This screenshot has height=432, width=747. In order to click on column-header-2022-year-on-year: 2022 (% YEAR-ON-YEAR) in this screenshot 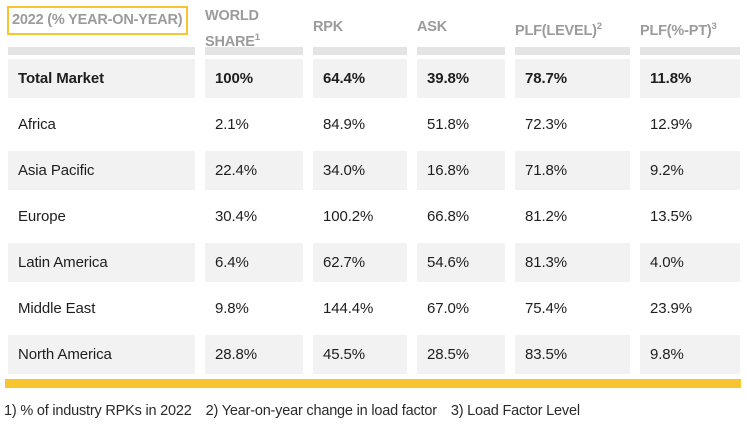, I will do `click(101, 26)`.